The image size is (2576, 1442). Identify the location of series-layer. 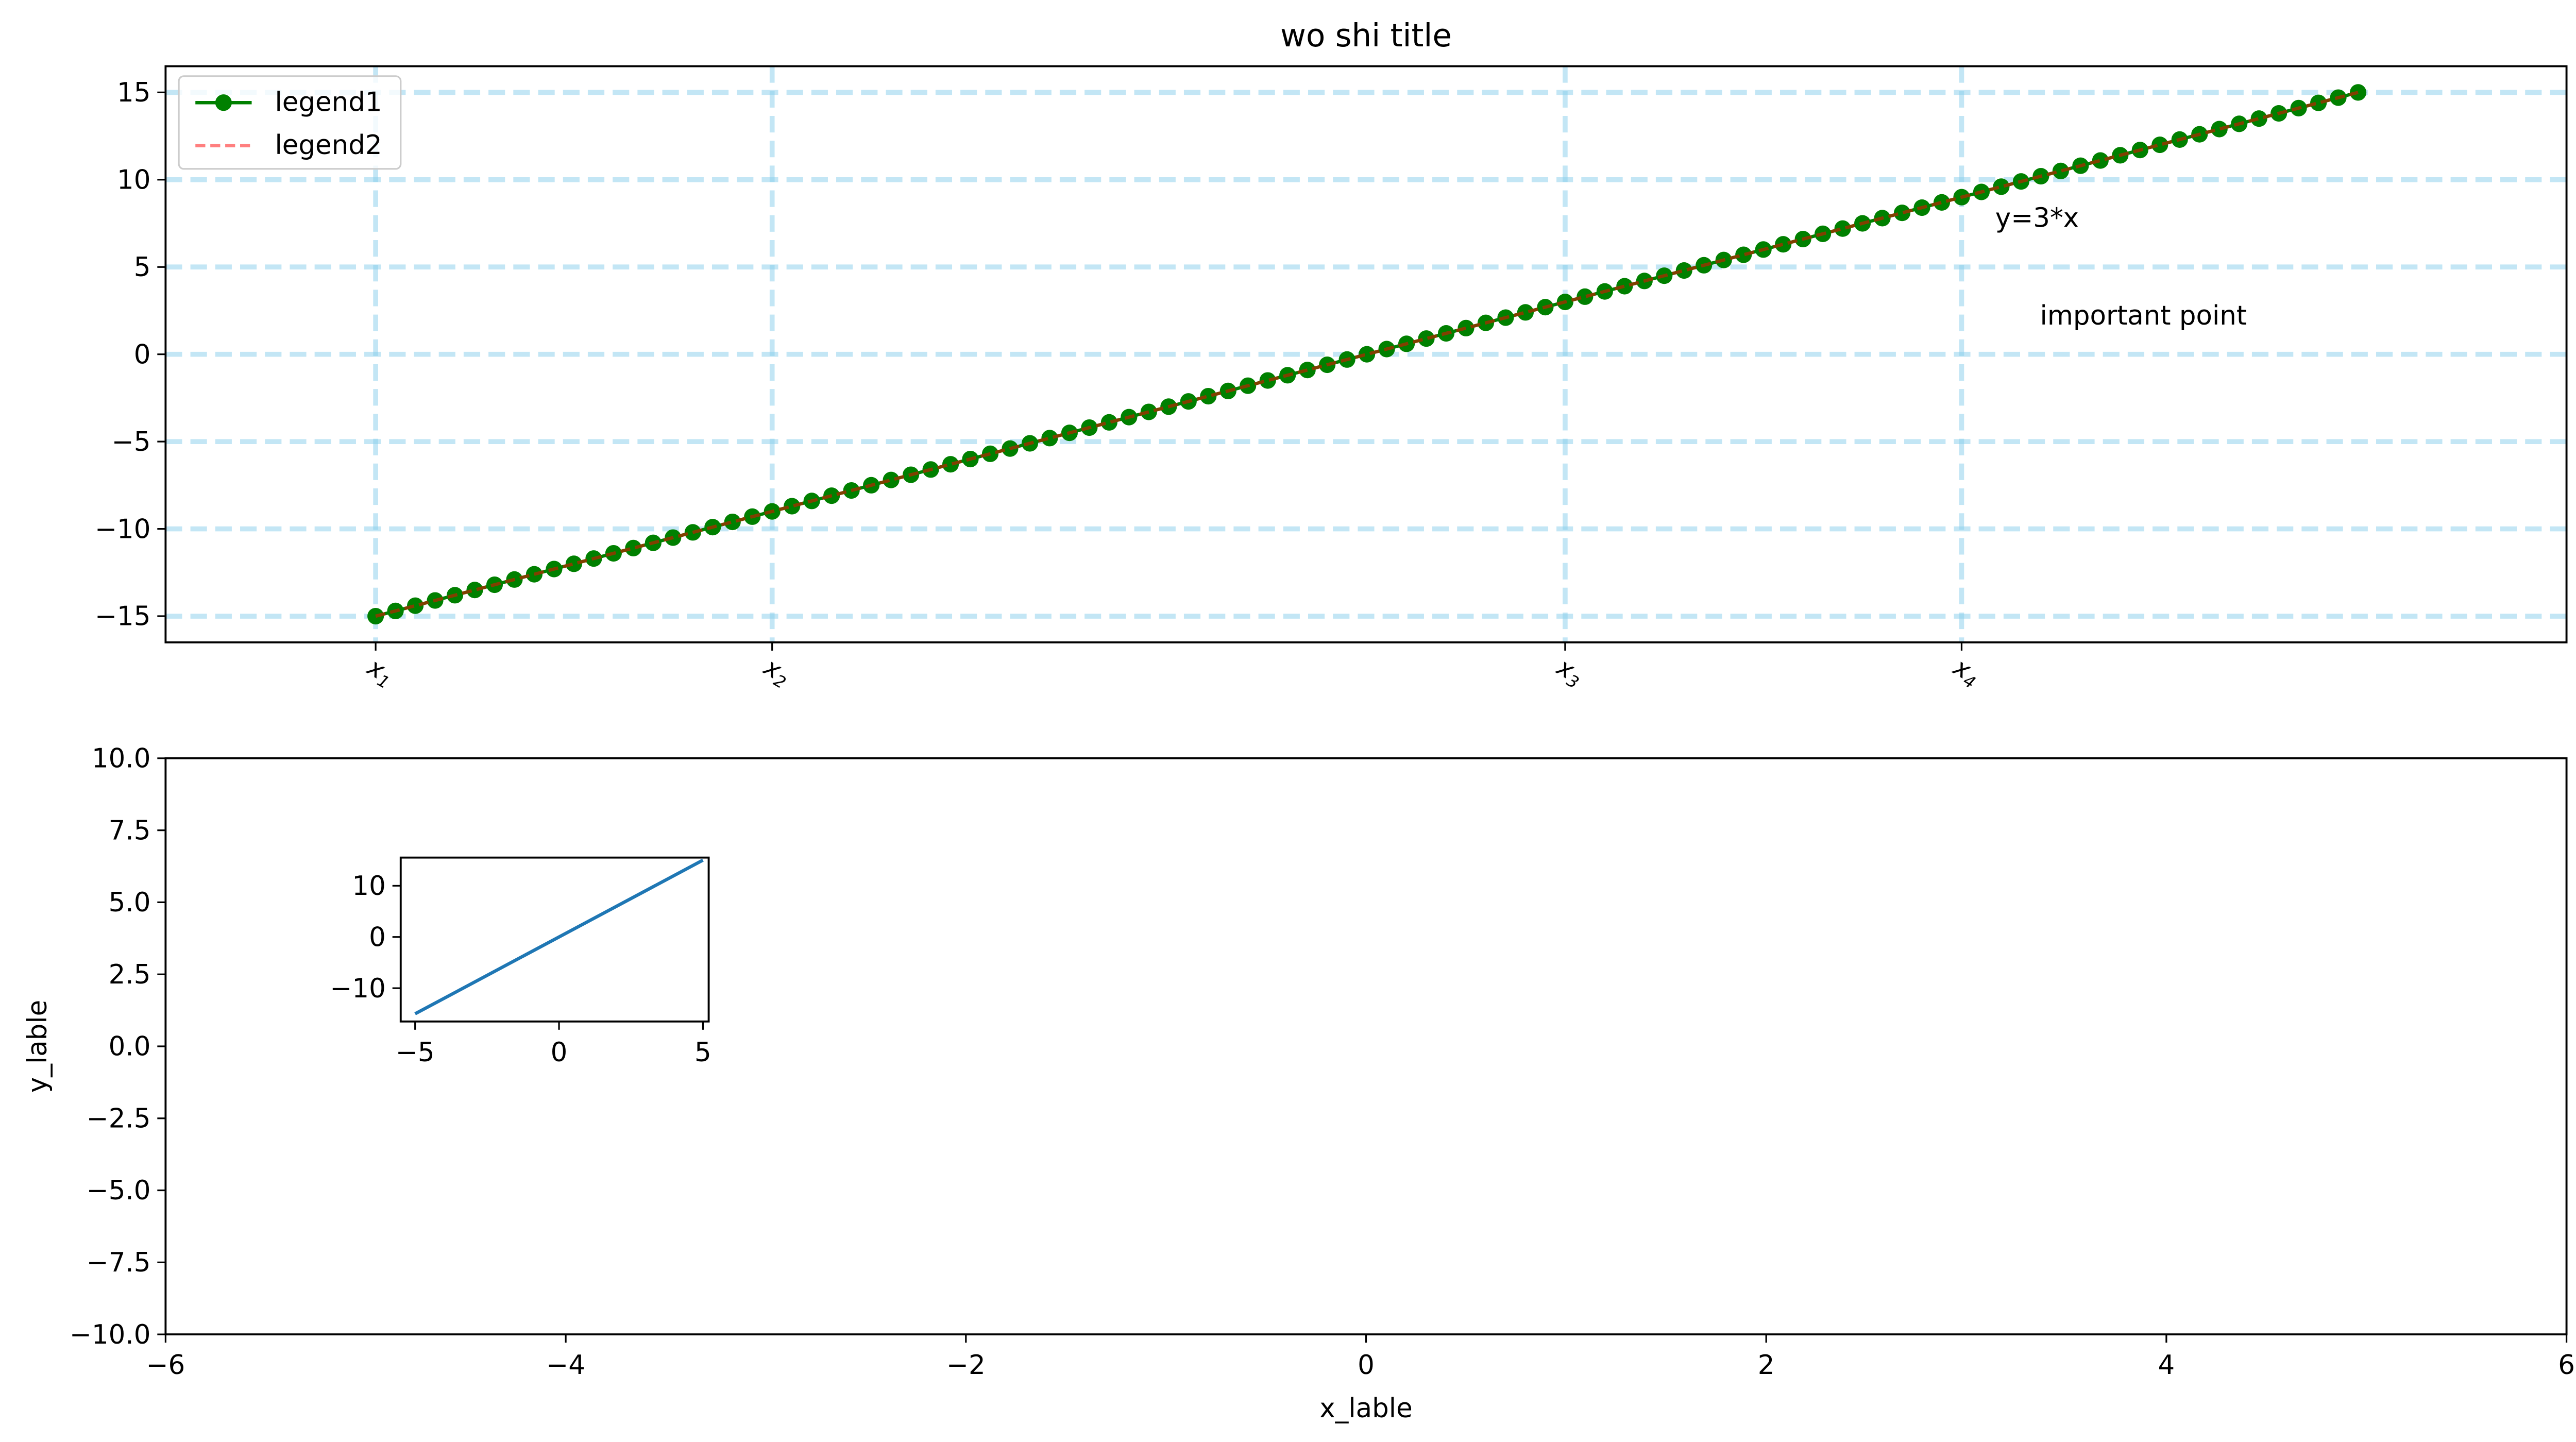
(559, 937).